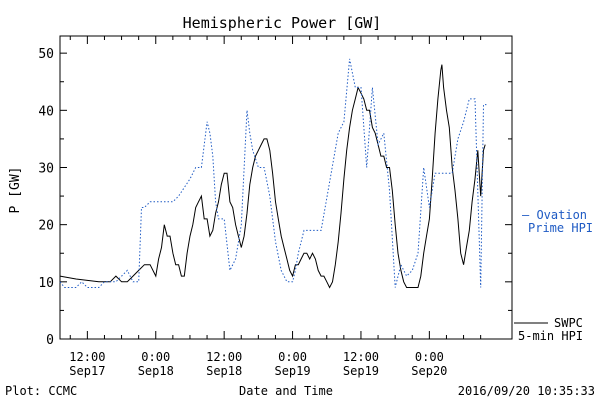 The width and height of the screenshot is (600, 400). Describe the element at coordinates (560, 228) in the screenshot. I see `legend-ovation-label-2: Prime HPI` at that location.